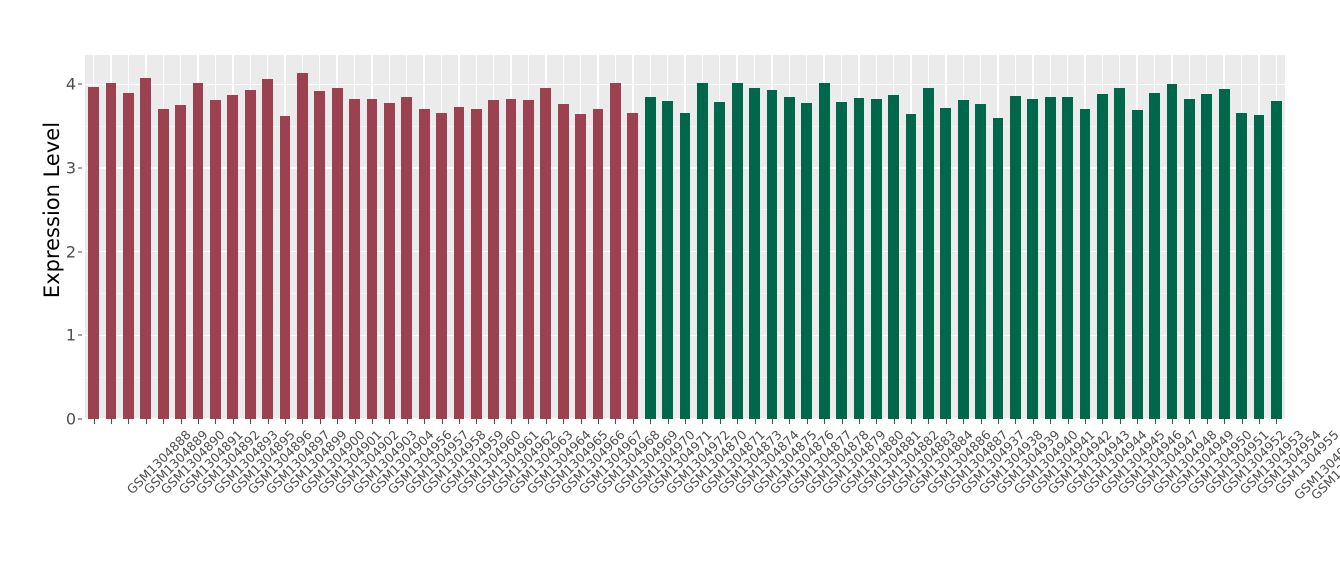  I want to click on y-axis-tick-label: 4, so click(70, 84).